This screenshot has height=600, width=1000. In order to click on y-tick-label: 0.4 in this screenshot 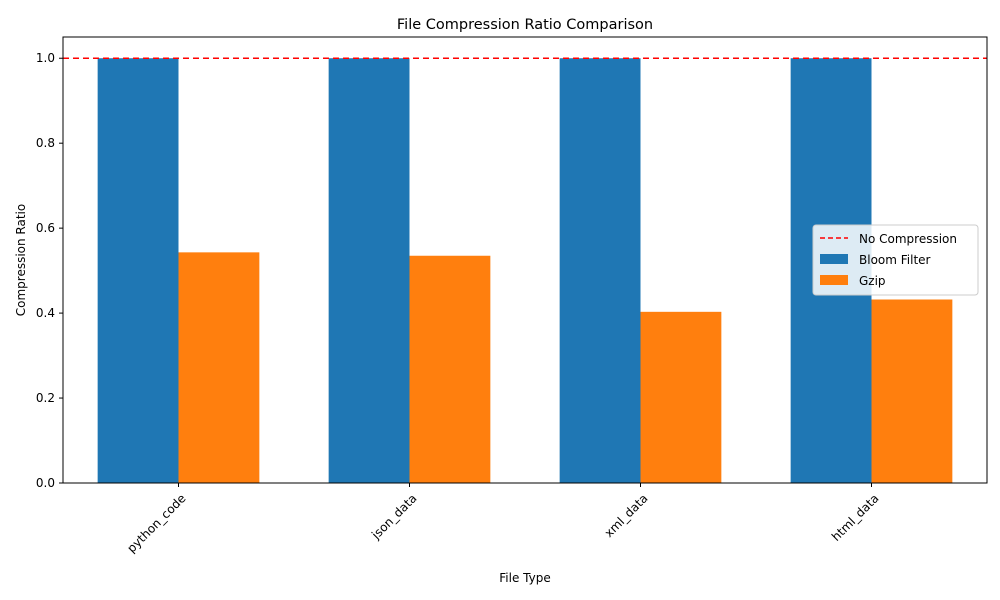, I will do `click(45, 313)`.